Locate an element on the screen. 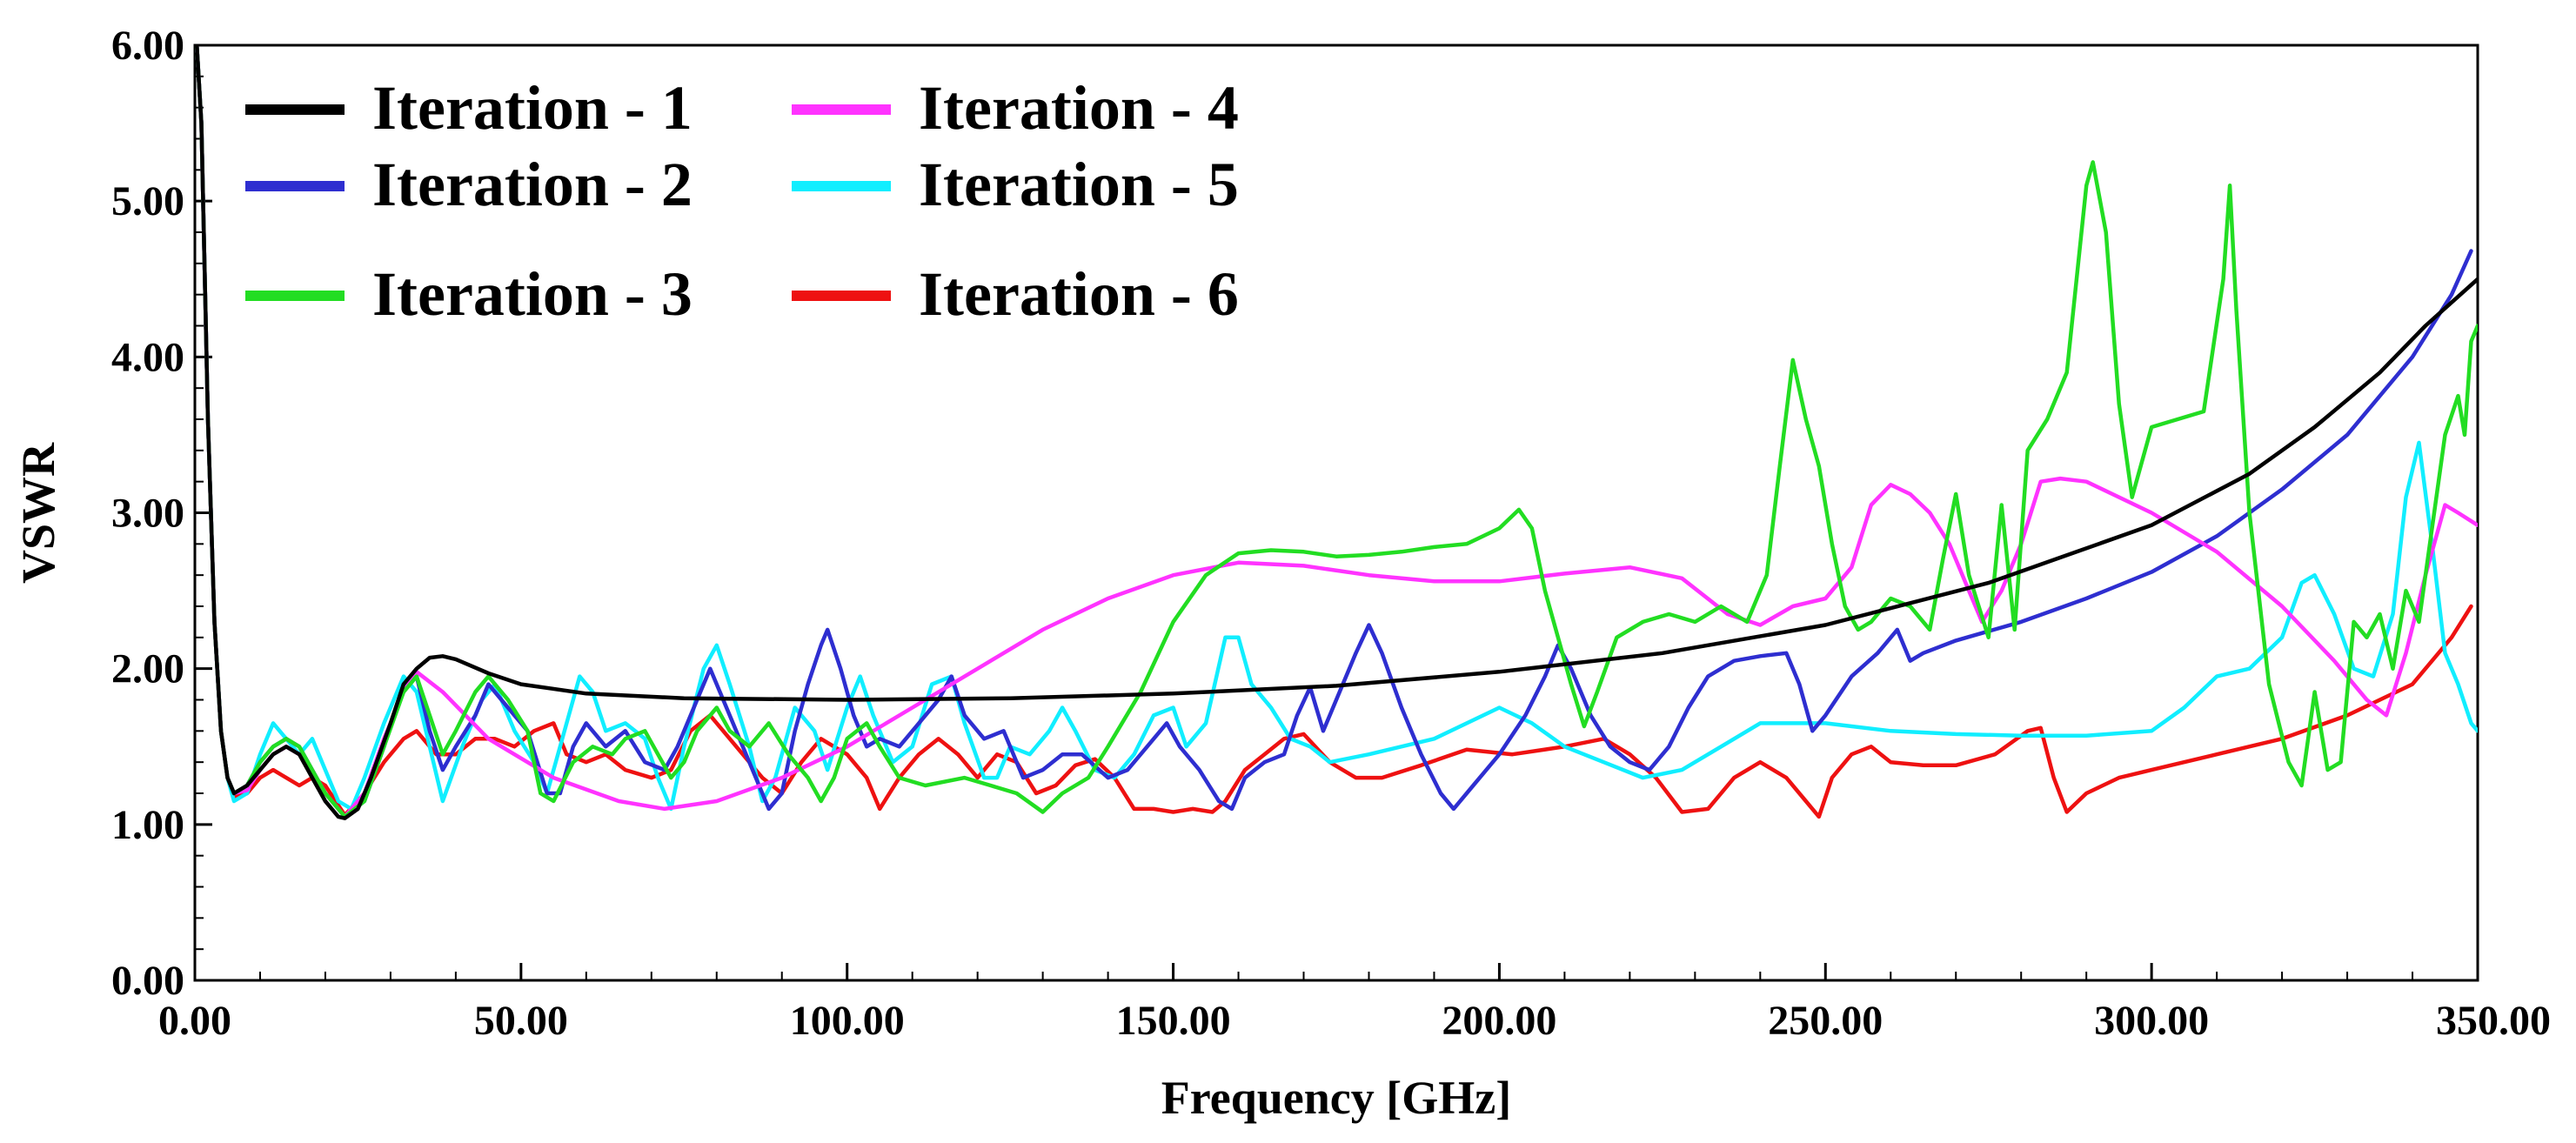 This screenshot has height=1143, width=2576. legend-label-3: Iteration - 3 is located at coordinates (532, 294).